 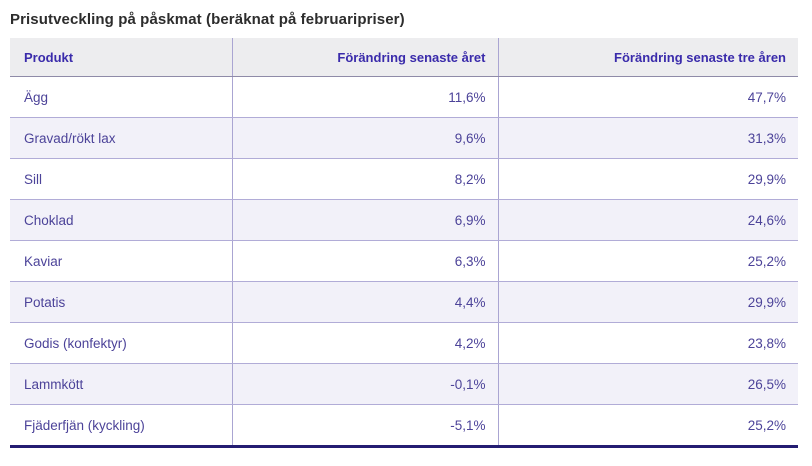 I want to click on one-year-change-cell: 11,6%, so click(x=364, y=97).